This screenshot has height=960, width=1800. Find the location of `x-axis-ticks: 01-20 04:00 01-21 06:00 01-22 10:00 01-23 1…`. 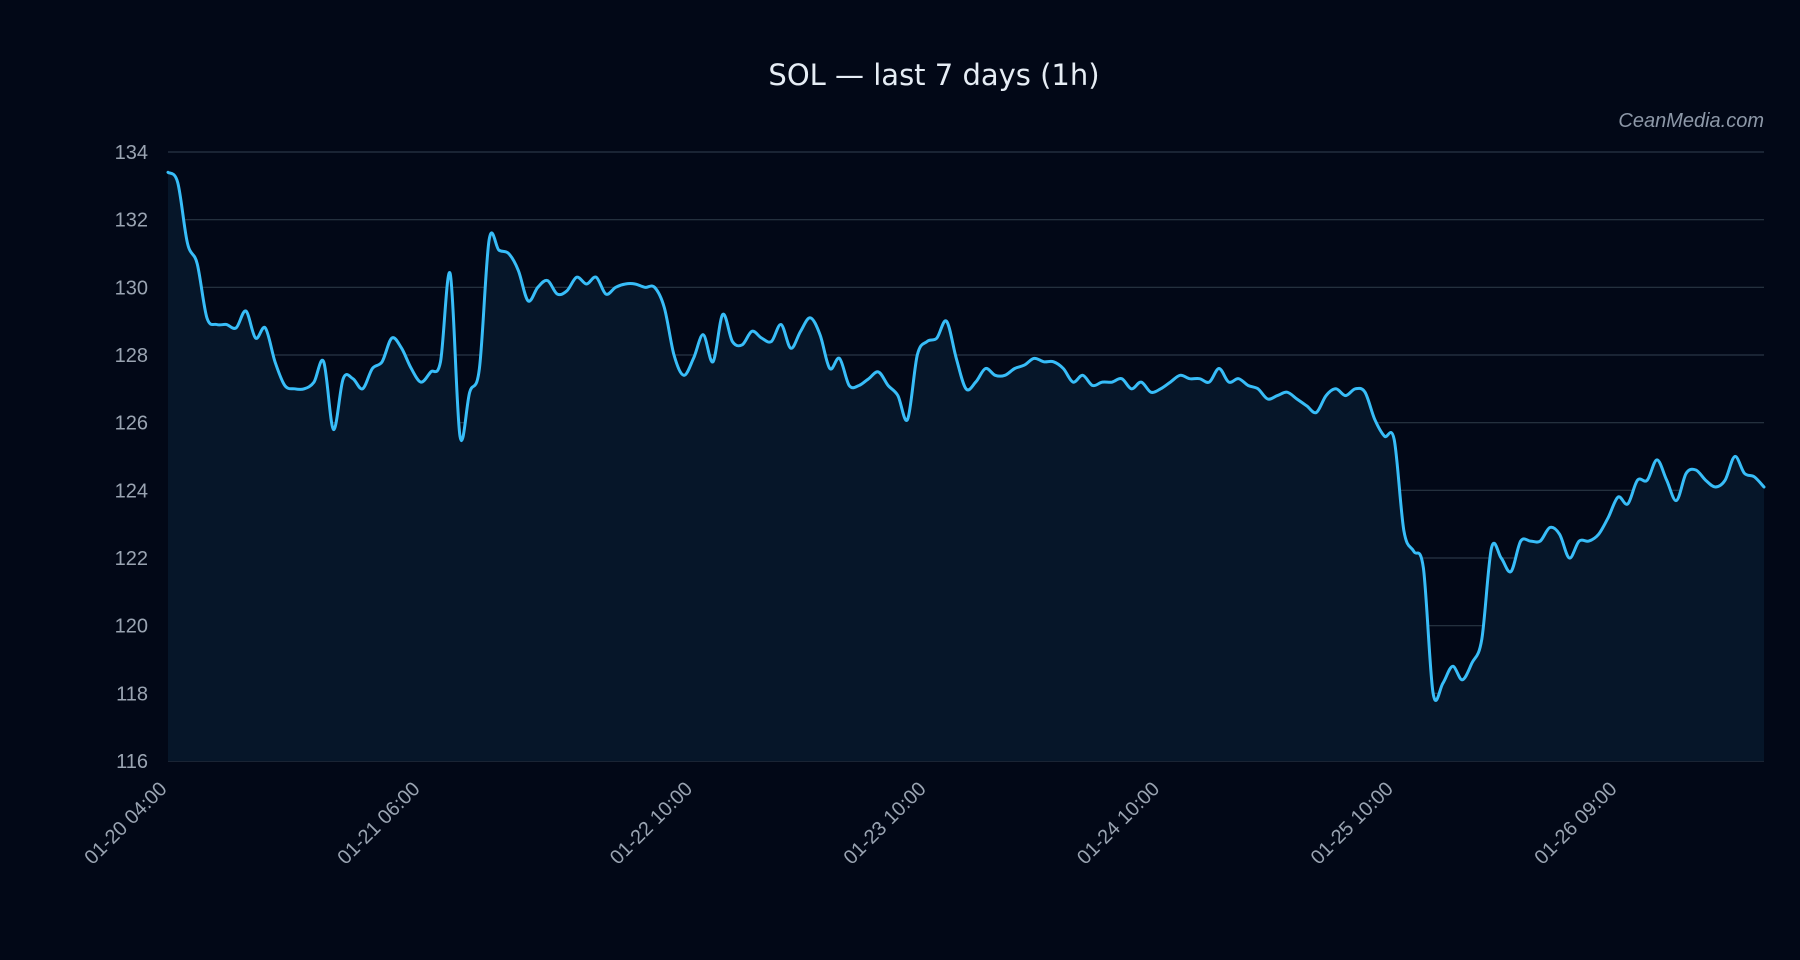

x-axis-ticks: 01-20 04:00 01-21 06:00 01-22 10:00 01-23 1… is located at coordinates (850, 823).